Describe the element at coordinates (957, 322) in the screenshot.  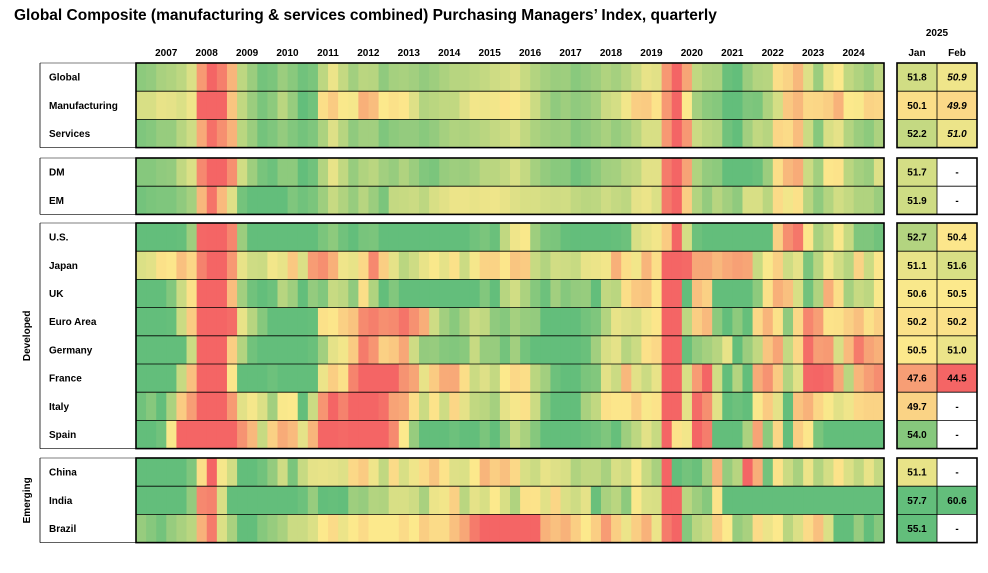
I see `feb-value: 50.2` at that location.